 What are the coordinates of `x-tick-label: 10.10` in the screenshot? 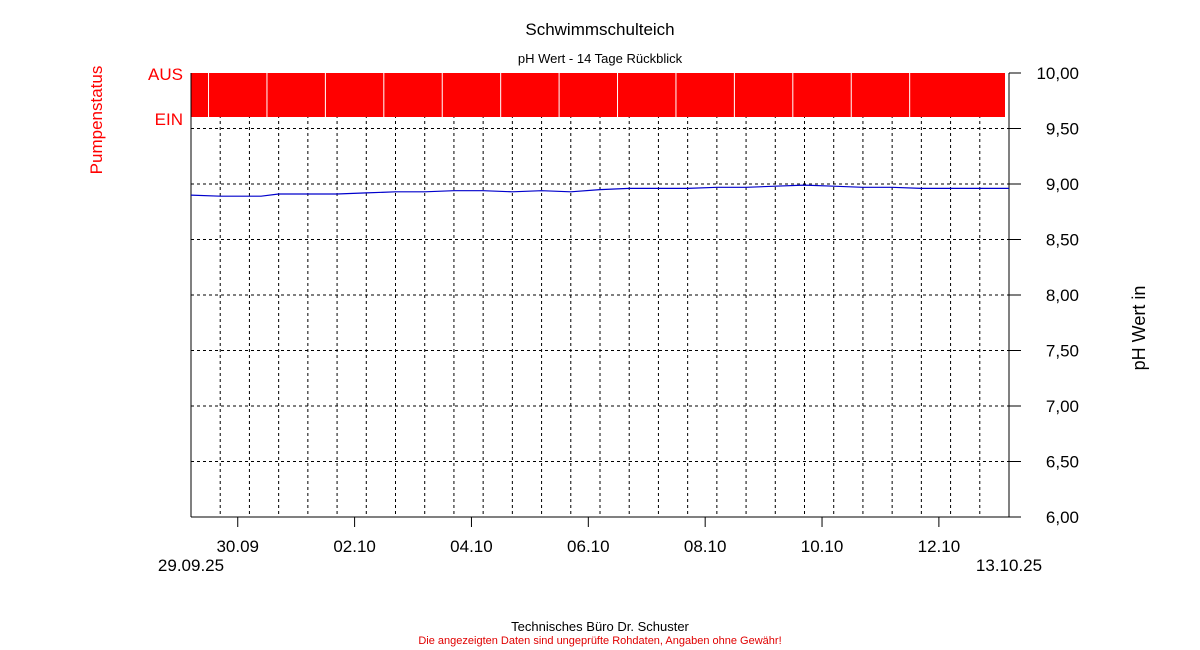 It's located at (822, 546).